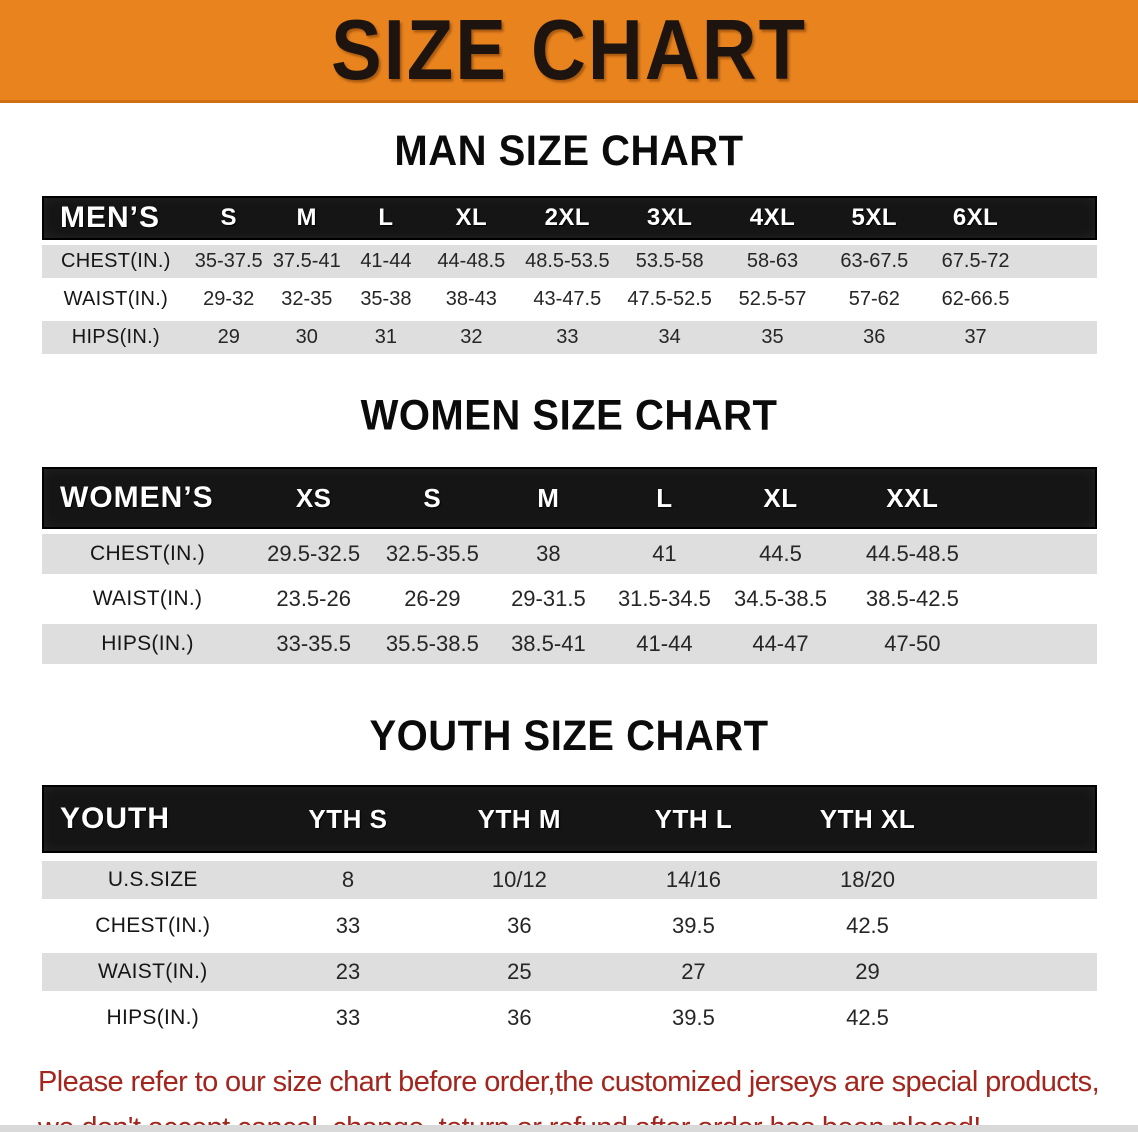 The width and height of the screenshot is (1138, 1132). Describe the element at coordinates (867, 818) in the screenshot. I see `header-cell-yth-xl: YTH XL` at that location.